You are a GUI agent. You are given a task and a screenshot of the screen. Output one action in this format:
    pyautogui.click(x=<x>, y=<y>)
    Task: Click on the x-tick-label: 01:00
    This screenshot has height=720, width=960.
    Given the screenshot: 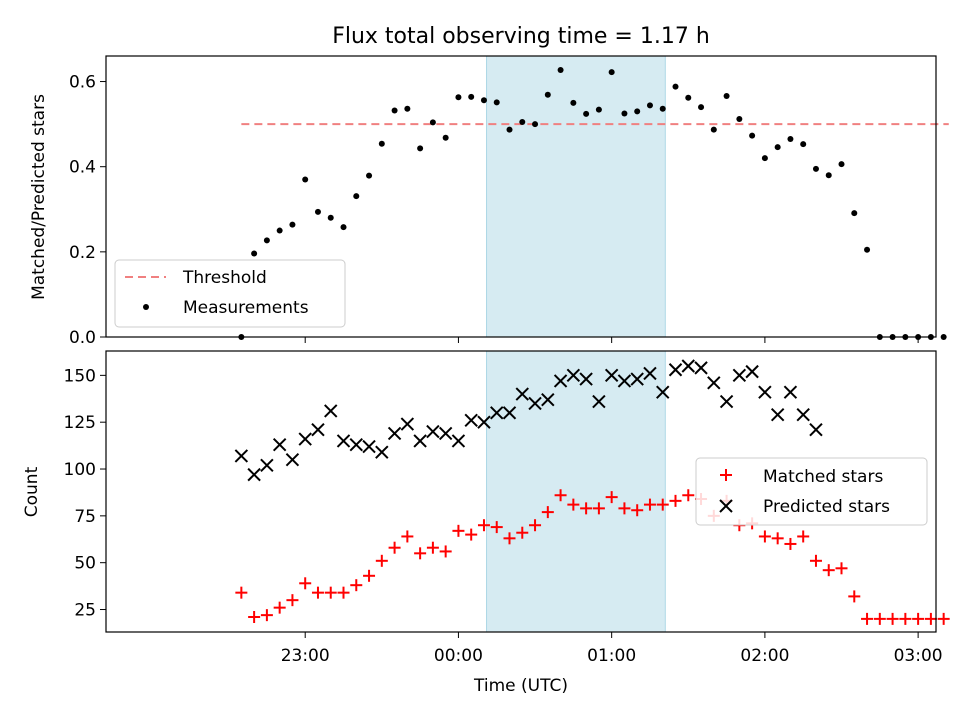 What is the action you would take?
    pyautogui.click(x=611, y=656)
    